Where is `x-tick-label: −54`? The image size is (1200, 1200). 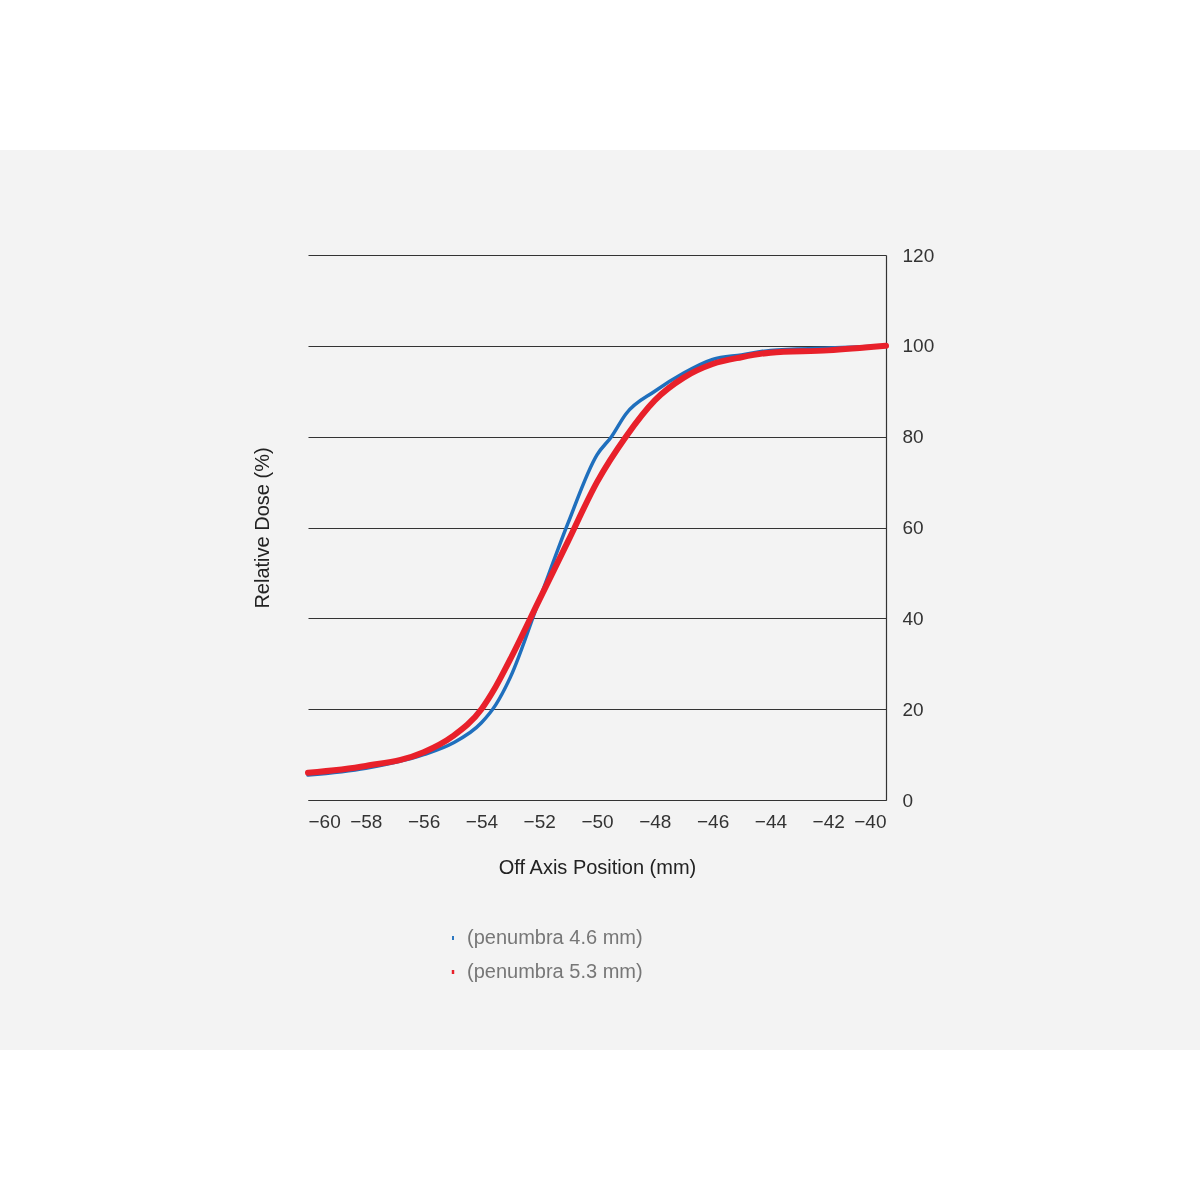 x-tick-label: −54 is located at coordinates (482, 821).